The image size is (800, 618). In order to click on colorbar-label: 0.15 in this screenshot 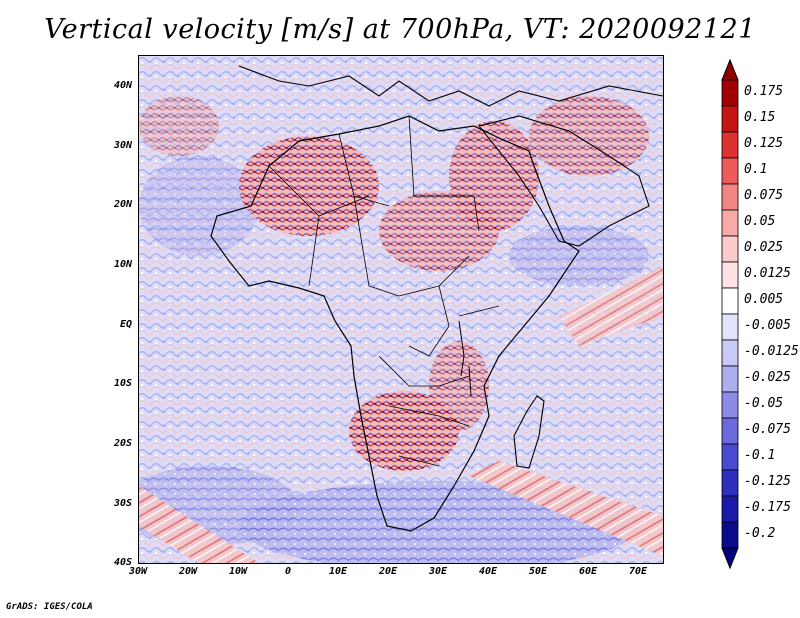, I will do `click(760, 117)`.